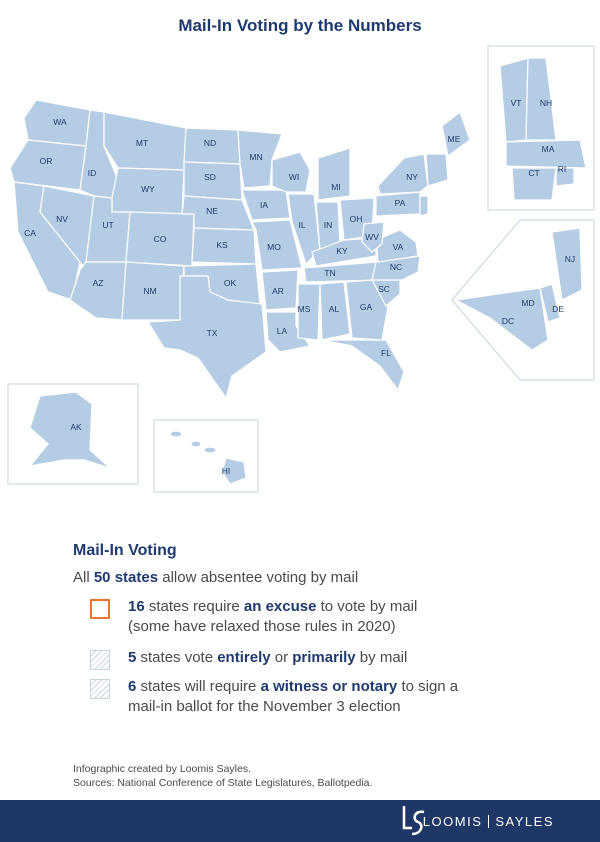 This screenshot has height=842, width=600. I want to click on state-nj, so click(567, 264).